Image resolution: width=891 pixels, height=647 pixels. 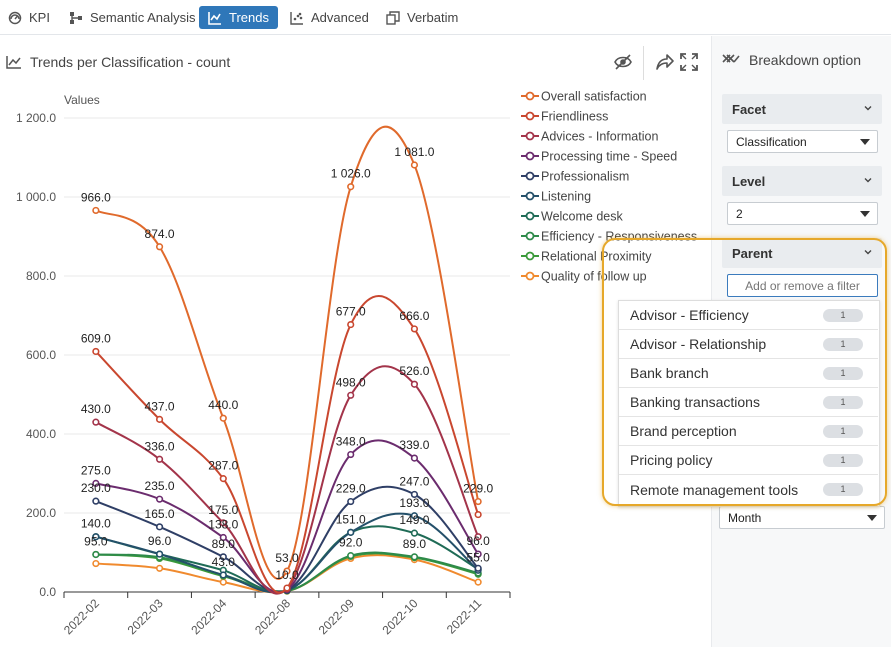 What do you see at coordinates (96, 470) in the screenshot?
I see `data-label: 275.0` at bounding box center [96, 470].